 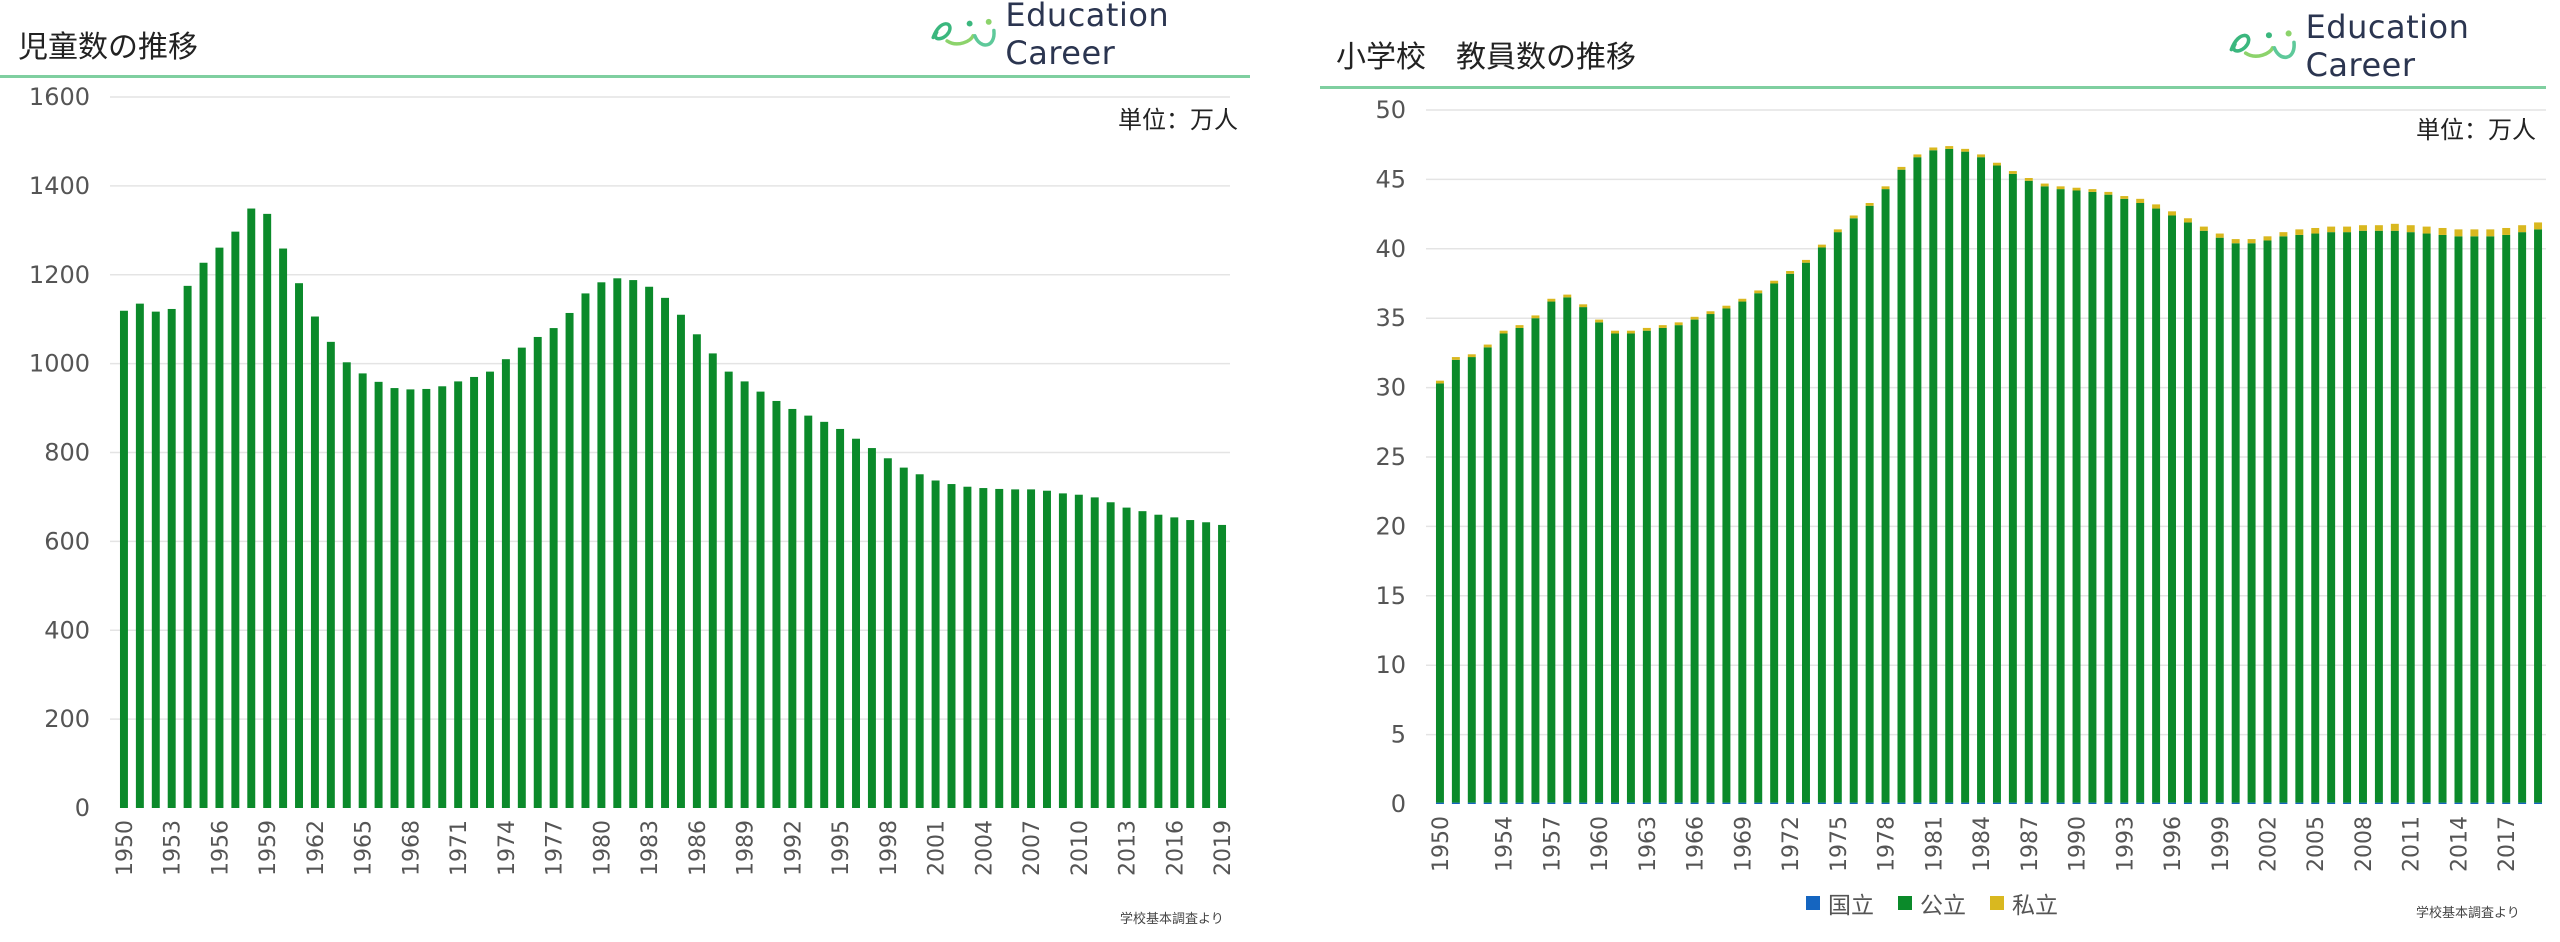 I want to click on bar-2011-private, so click(x=2410, y=229).